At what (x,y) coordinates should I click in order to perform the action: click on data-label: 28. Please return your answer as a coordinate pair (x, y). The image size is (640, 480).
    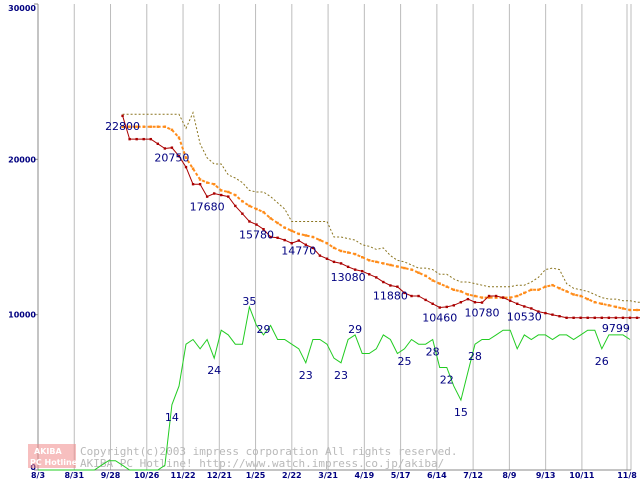
    Looking at the image, I should click on (433, 352).